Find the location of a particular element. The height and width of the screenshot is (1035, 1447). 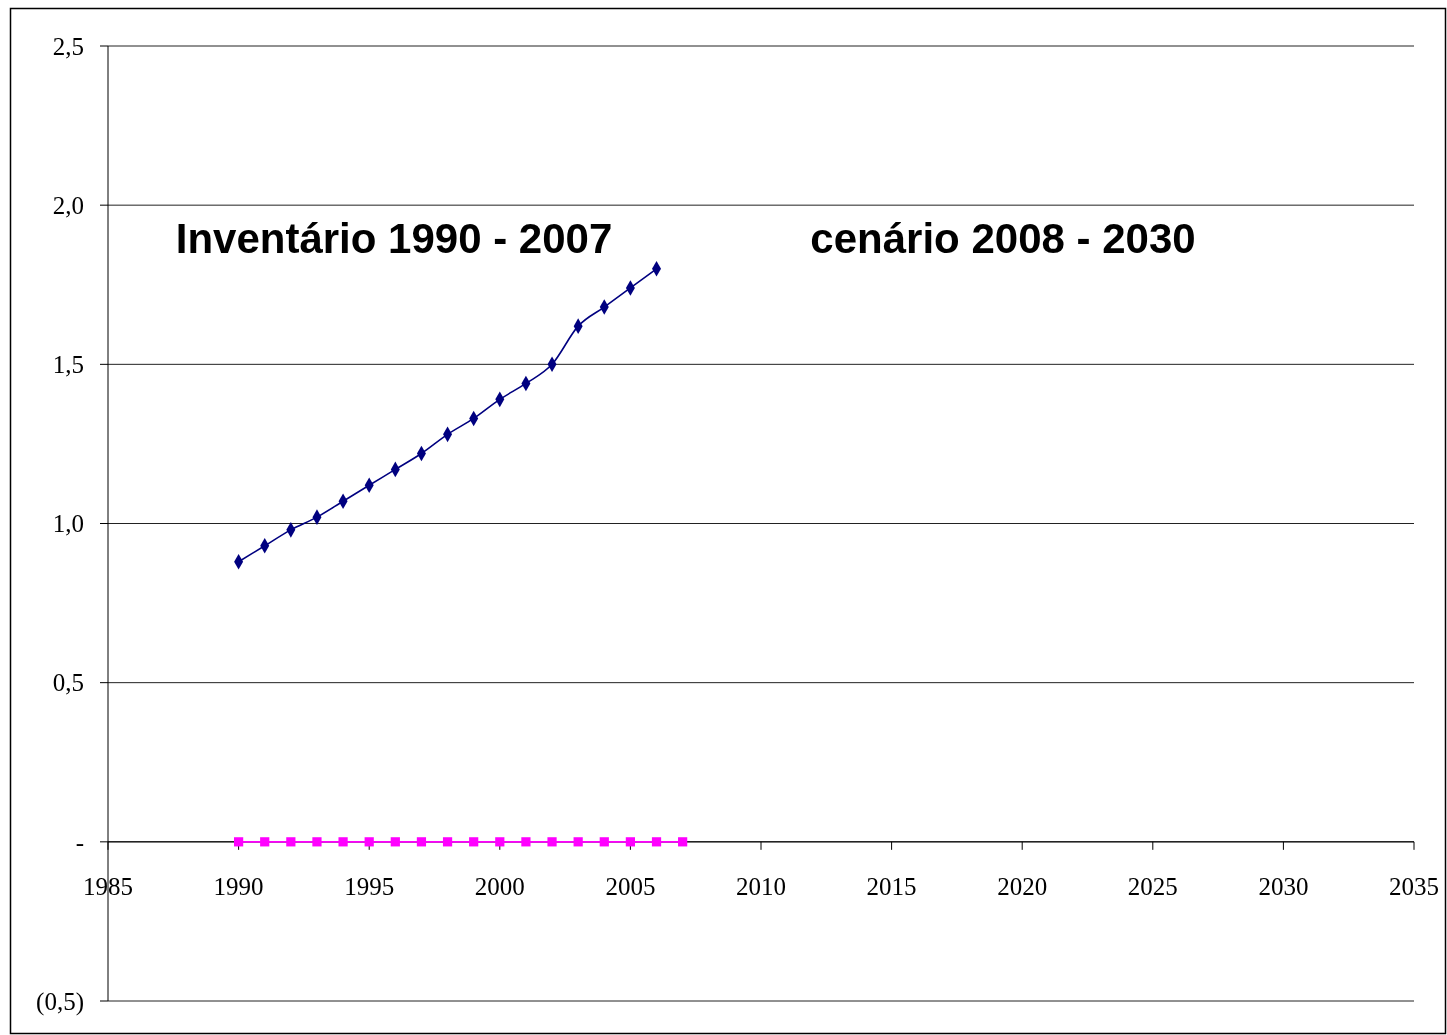

x-tick-label: 2030 is located at coordinates (1283, 886).